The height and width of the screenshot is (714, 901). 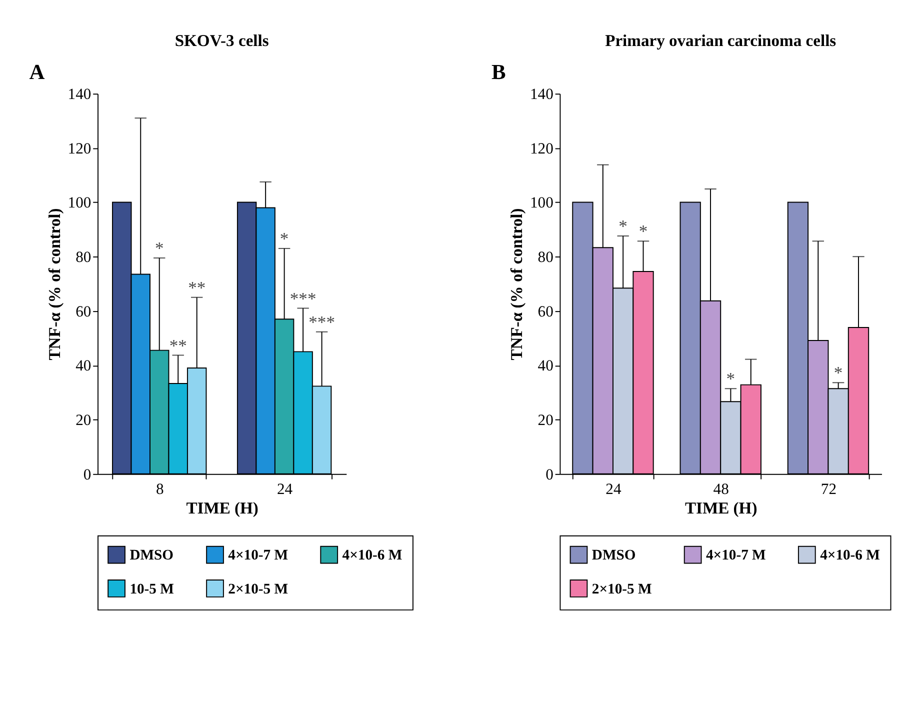 I want to click on x-tick-label: 8, so click(x=160, y=489).